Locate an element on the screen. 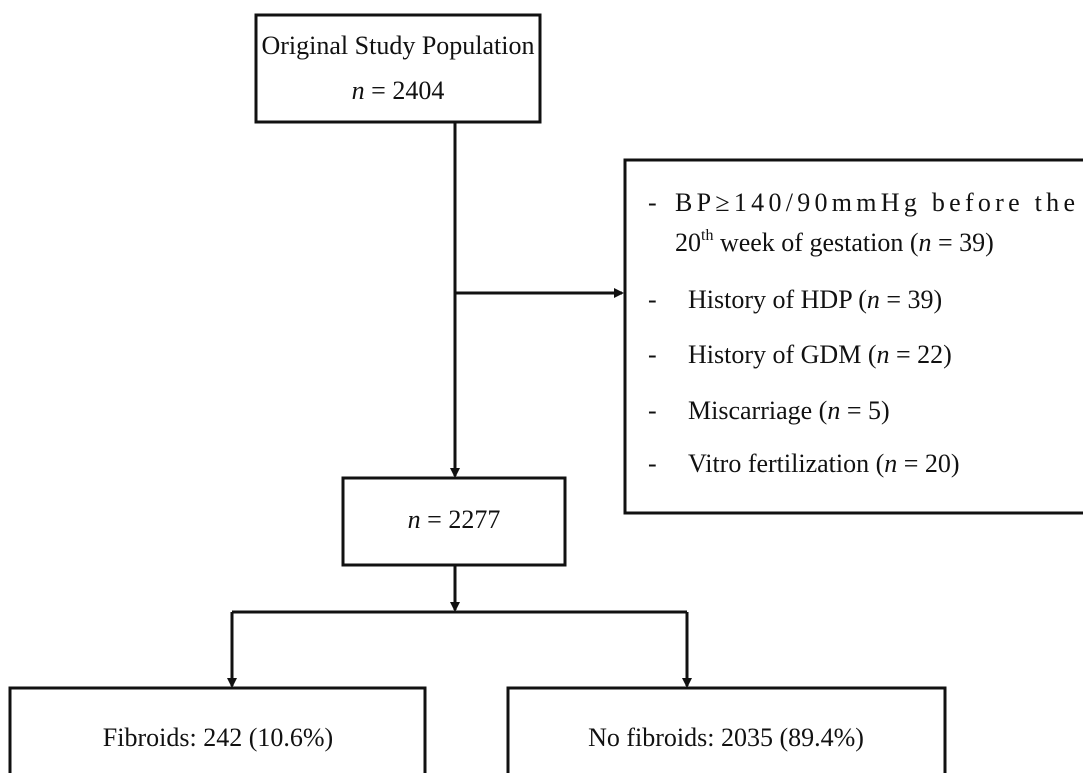 This screenshot has height=773, width=1083. text-line: Vitro fertilization (n = 20) is located at coordinates (824, 463).